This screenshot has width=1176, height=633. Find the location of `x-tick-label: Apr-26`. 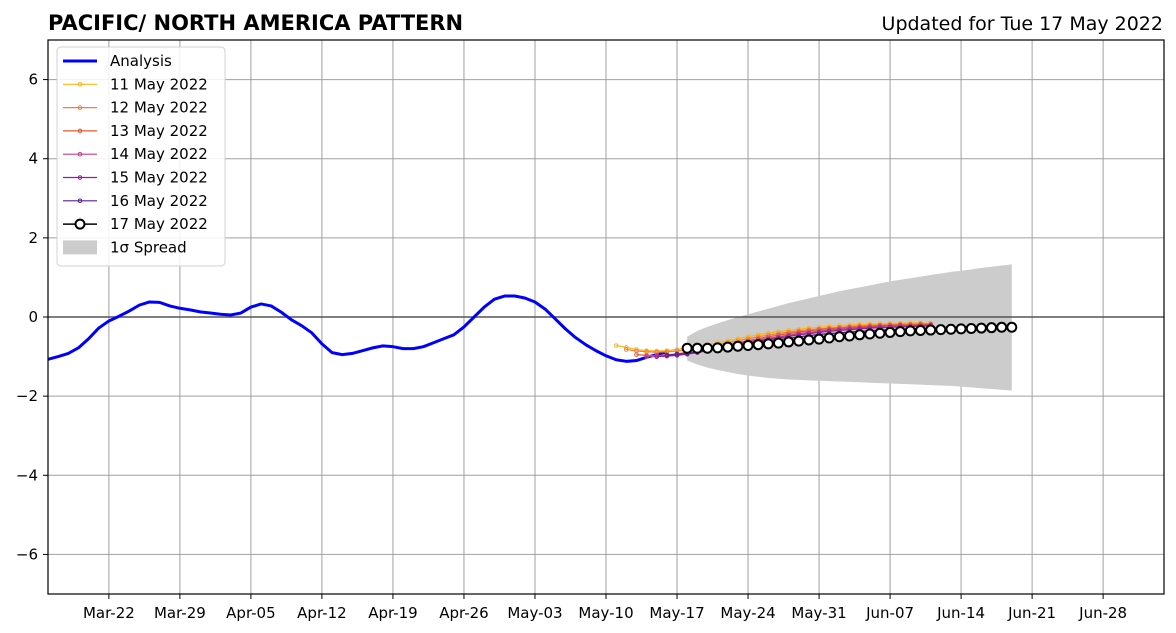

x-tick-label: Apr-26 is located at coordinates (464, 613).